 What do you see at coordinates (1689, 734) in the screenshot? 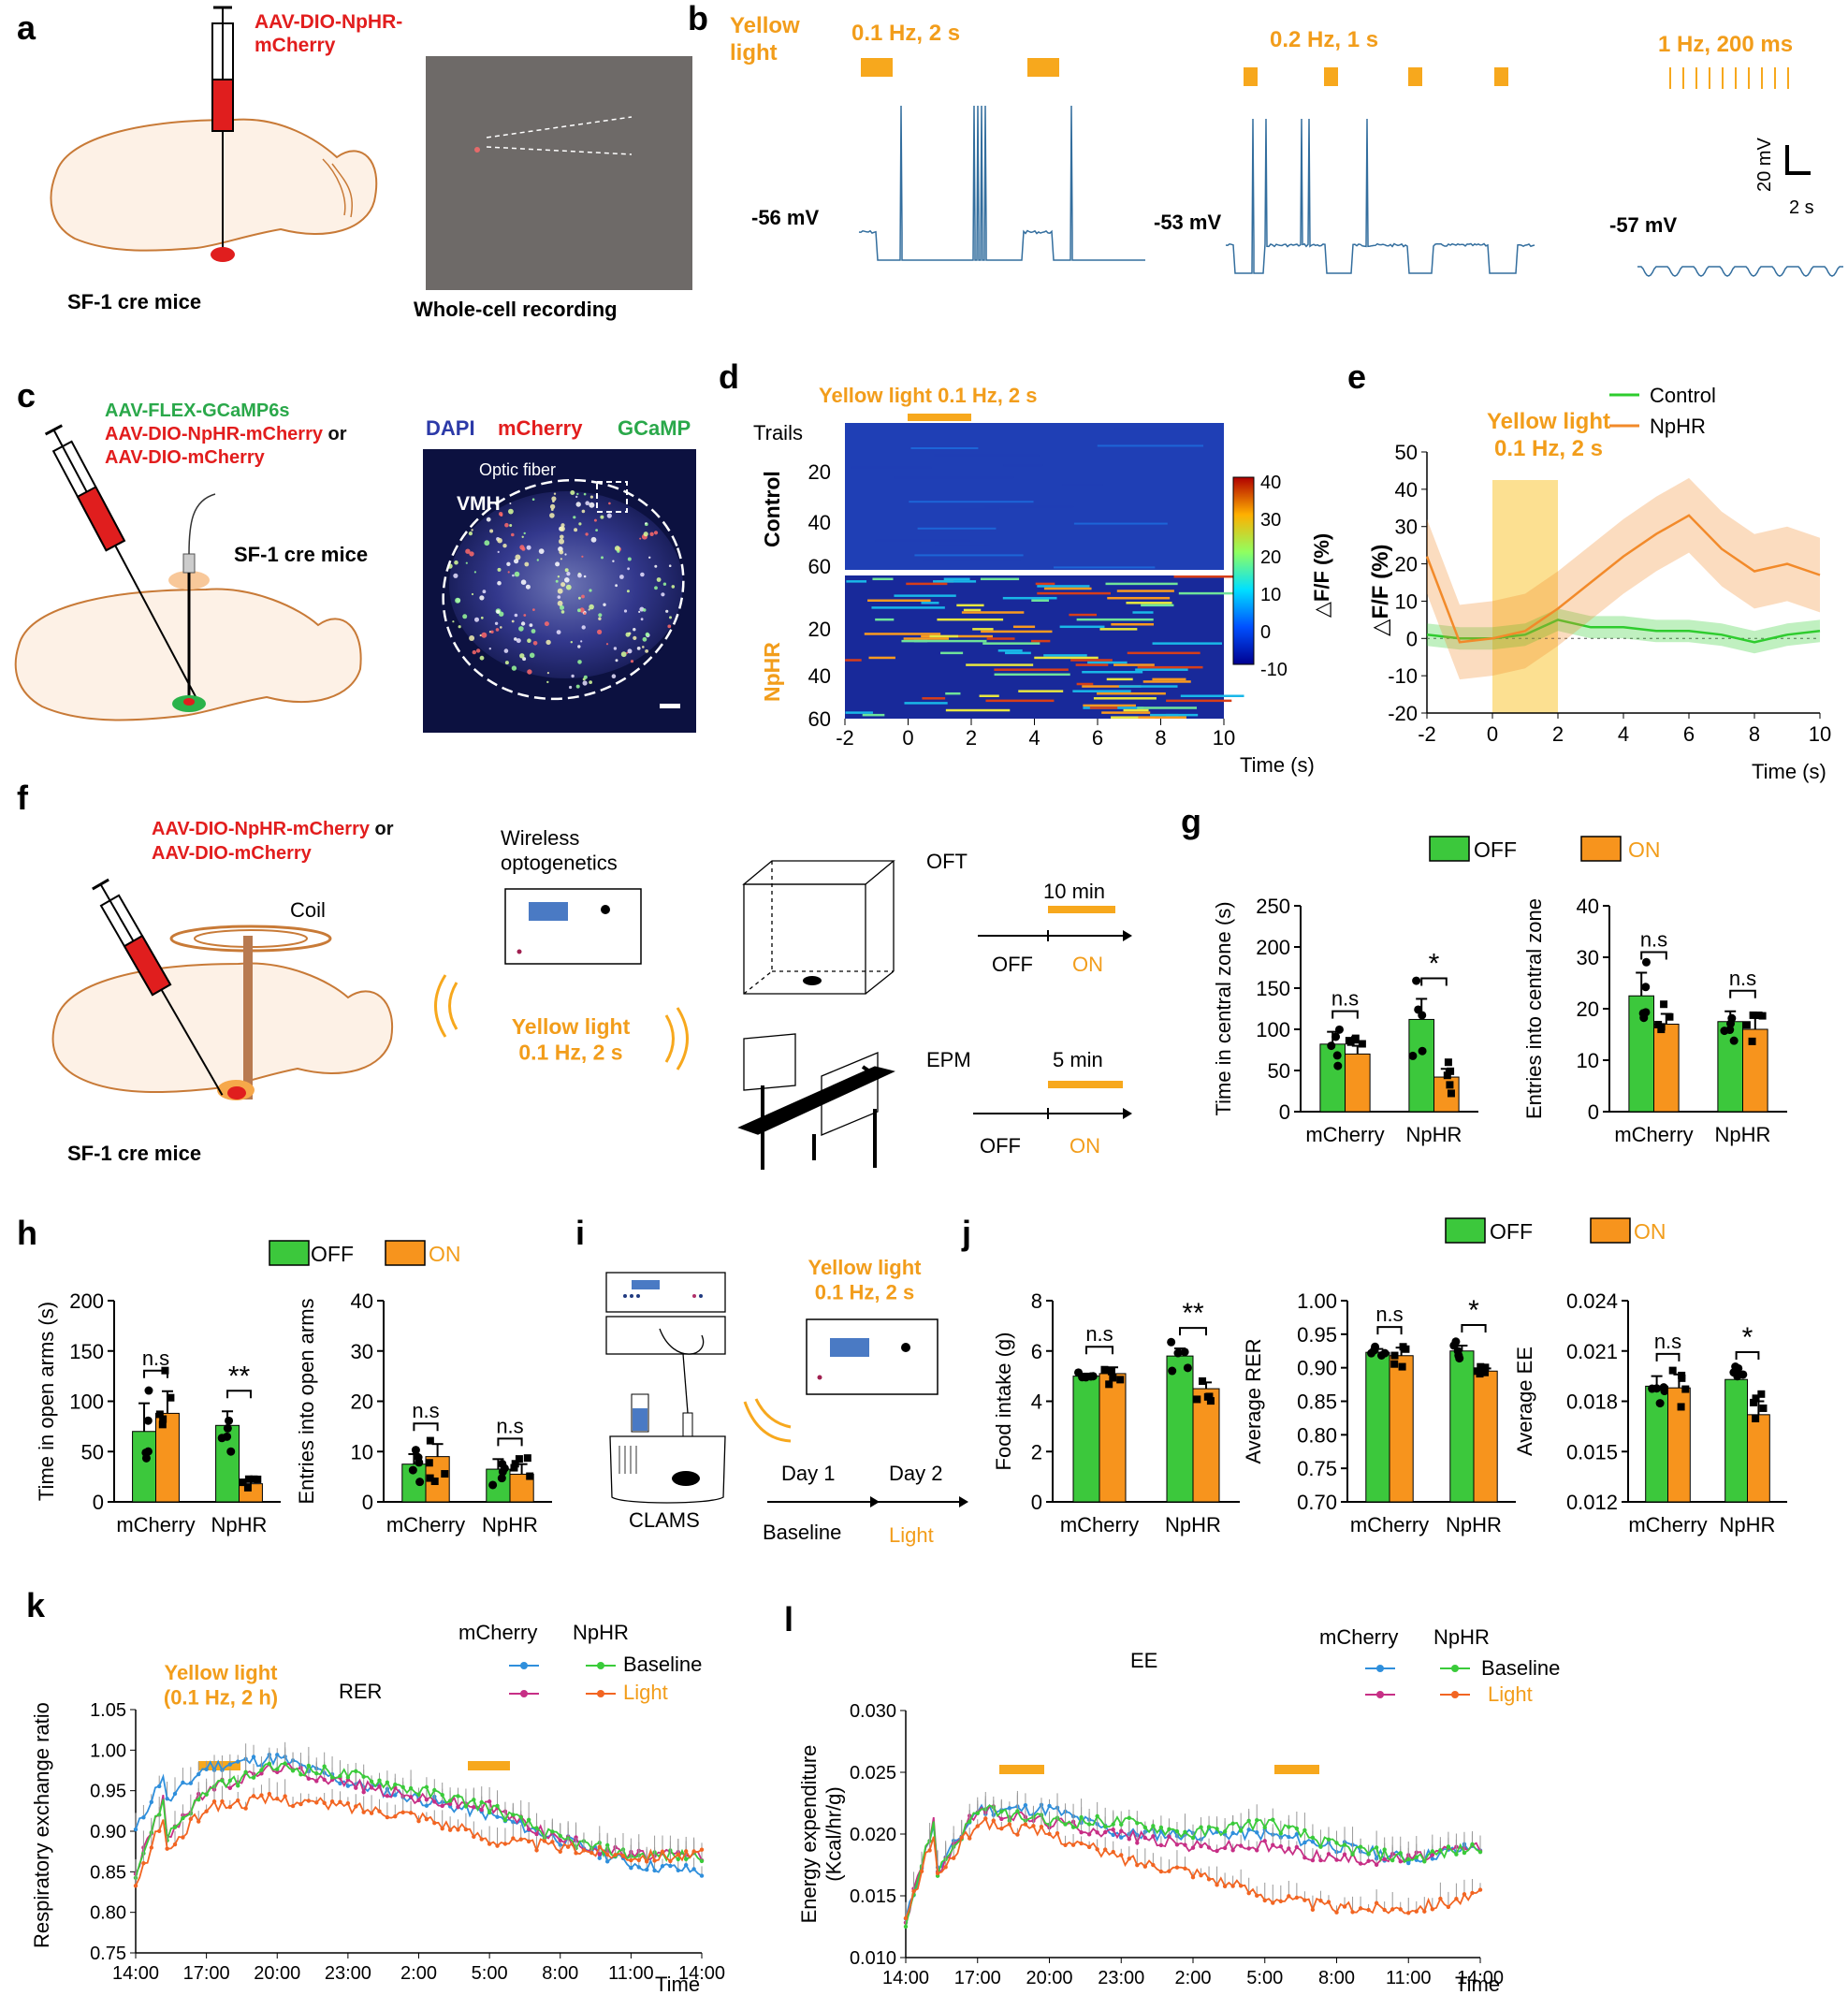
I see `x-tick-label: 6` at bounding box center [1689, 734].